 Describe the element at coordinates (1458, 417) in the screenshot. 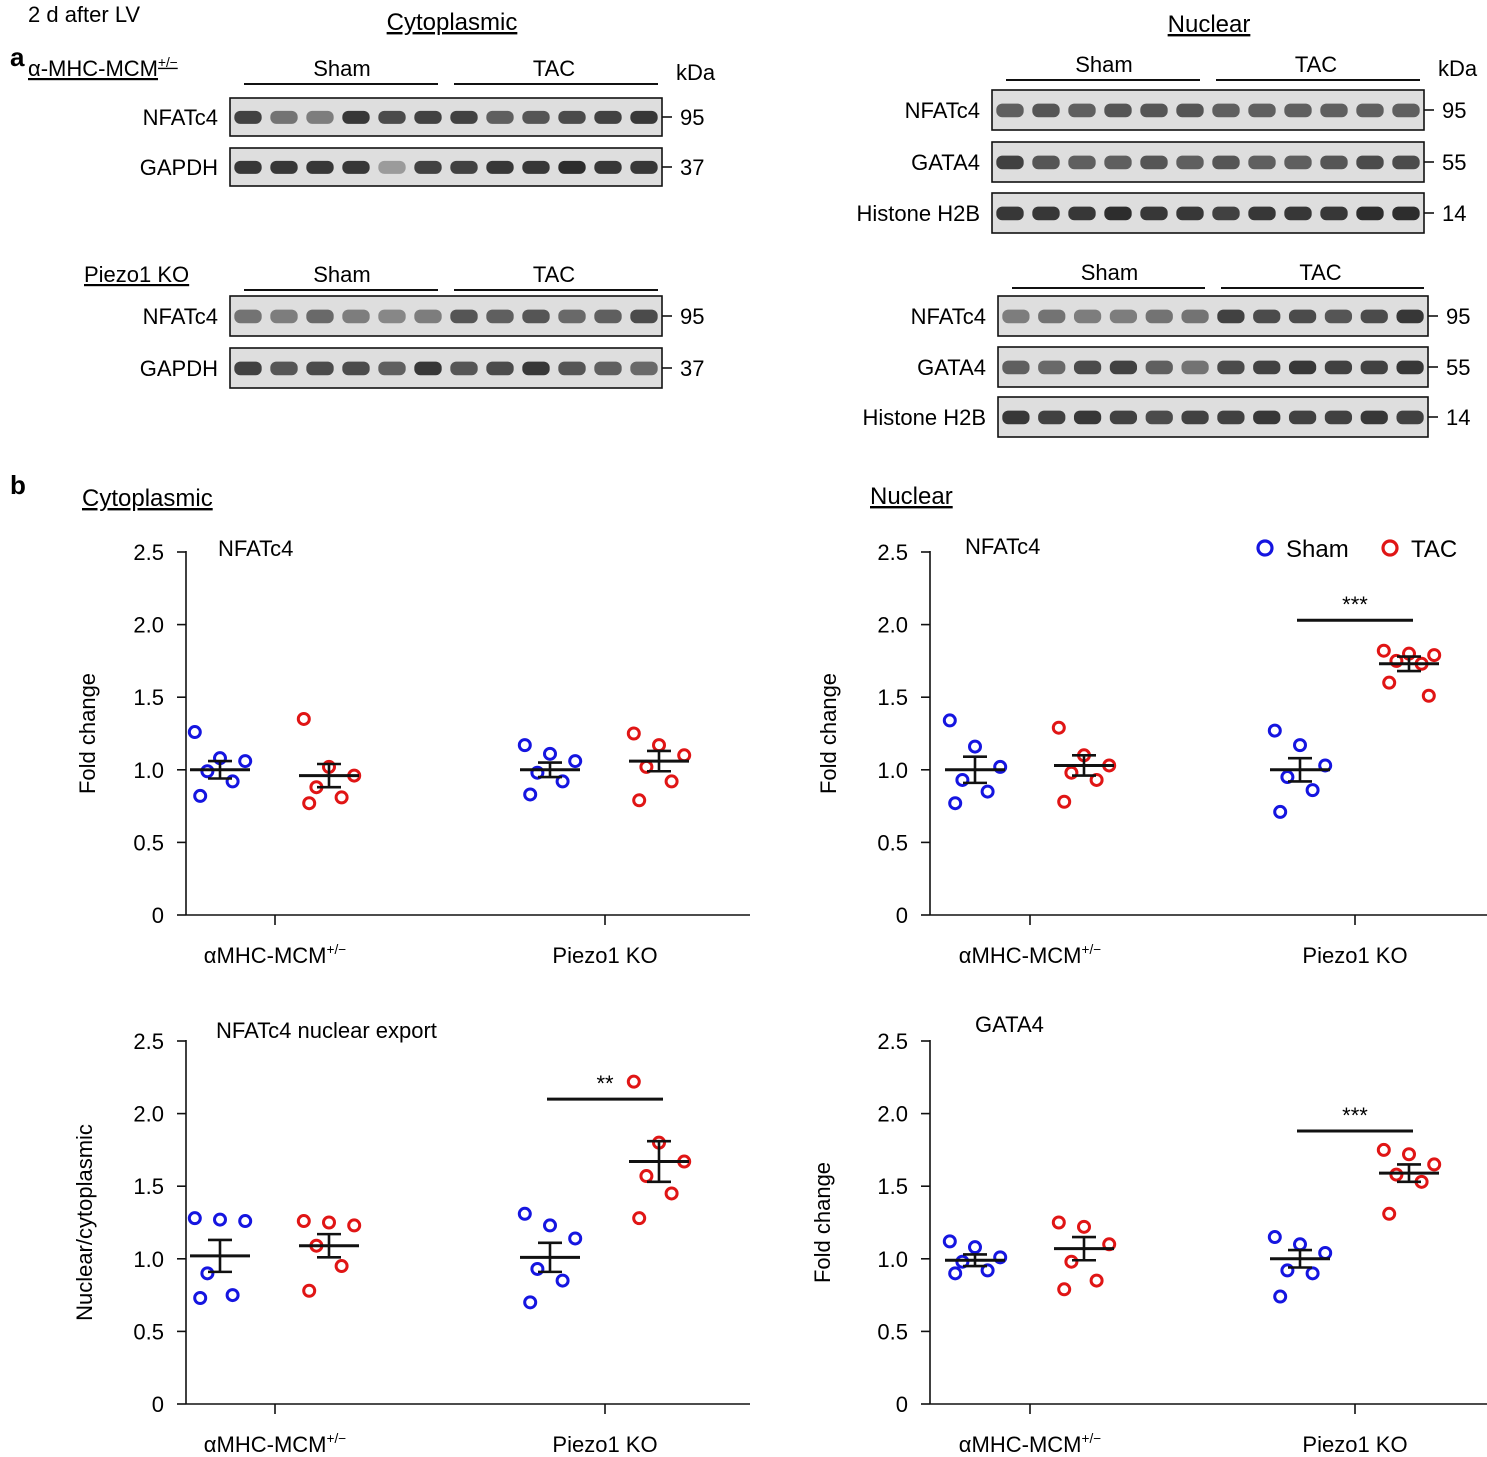

I see `kda-value: 14` at that location.